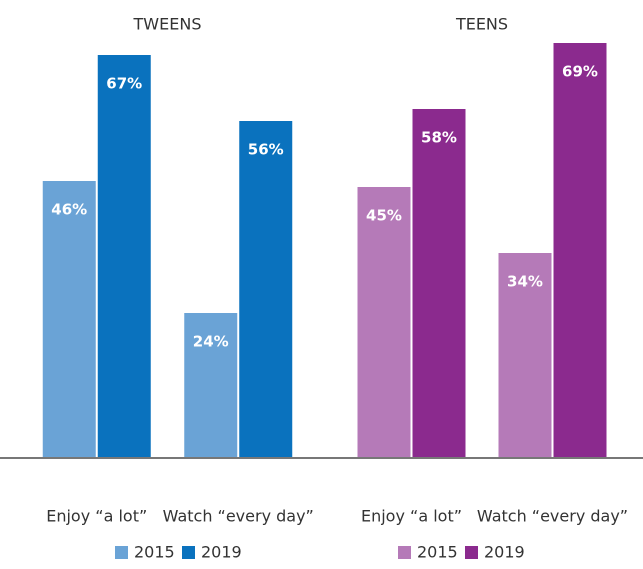  I want to click on chart-title: TWEENS, so click(167, 24).